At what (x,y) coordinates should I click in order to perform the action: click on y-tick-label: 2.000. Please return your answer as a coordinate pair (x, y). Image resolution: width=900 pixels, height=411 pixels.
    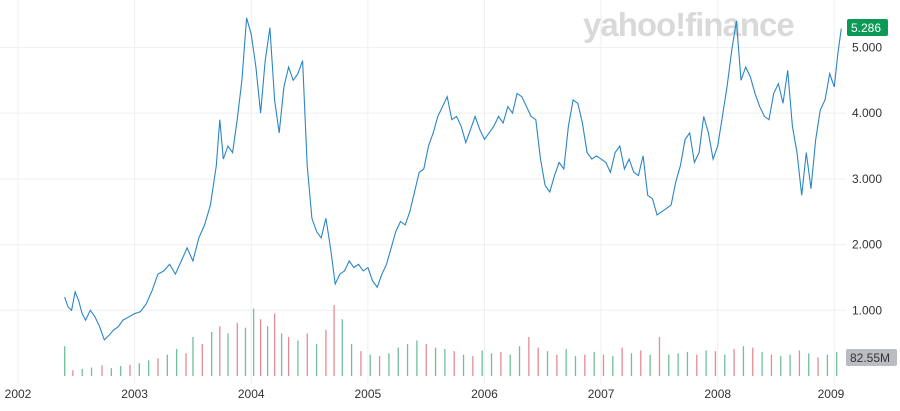
    Looking at the image, I should click on (867, 245).